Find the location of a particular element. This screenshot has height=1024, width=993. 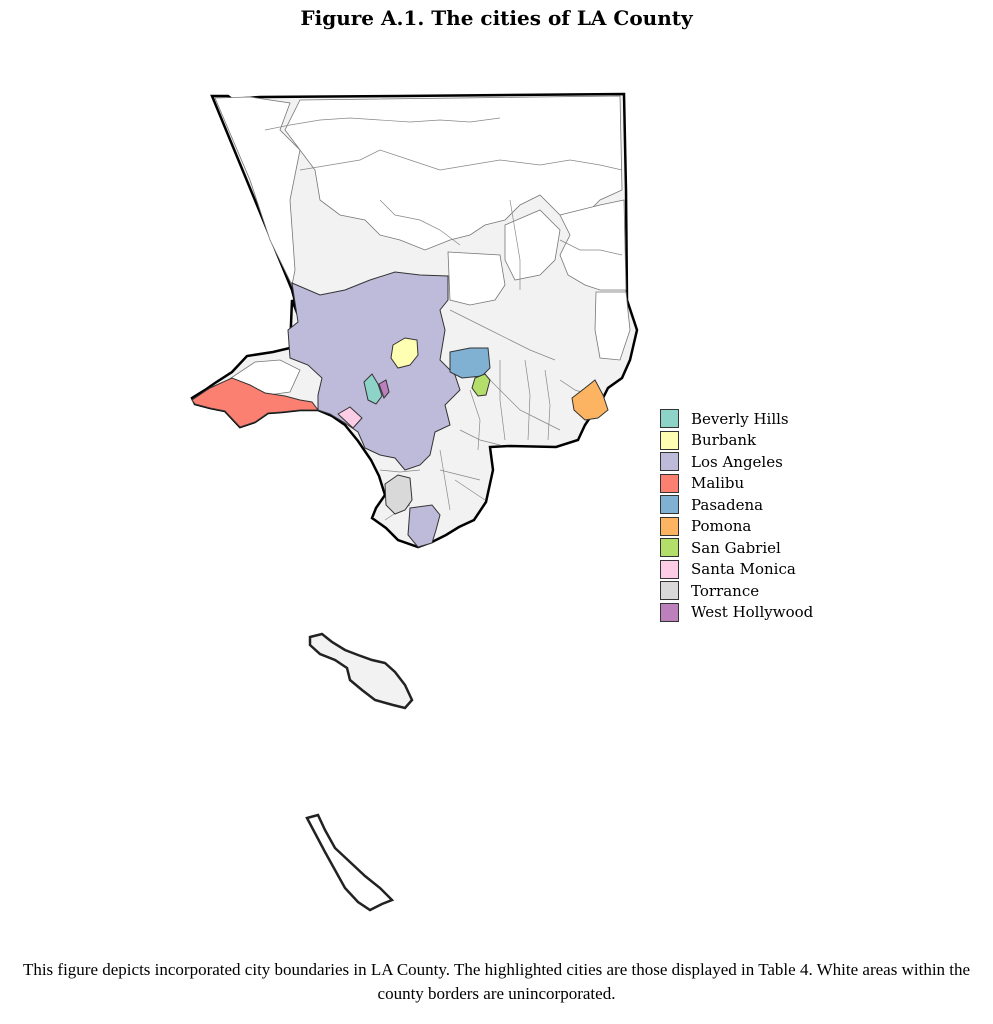

legend-item-burbank: Burbank is located at coordinates (736, 441).